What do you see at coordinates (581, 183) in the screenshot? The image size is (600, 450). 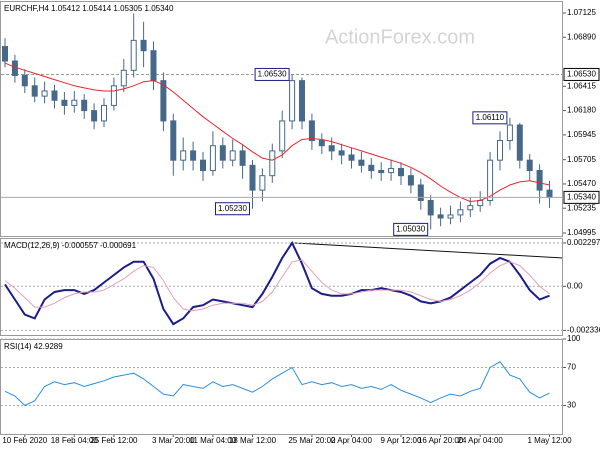 I see `y-tick-label: 1.05470` at bounding box center [581, 183].